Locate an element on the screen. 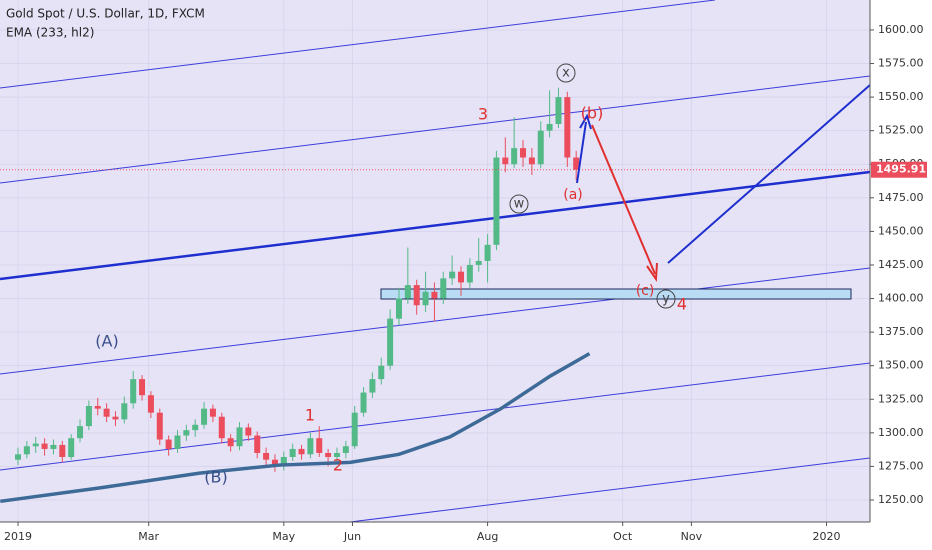  last-price-box is located at coordinates (899, 169).